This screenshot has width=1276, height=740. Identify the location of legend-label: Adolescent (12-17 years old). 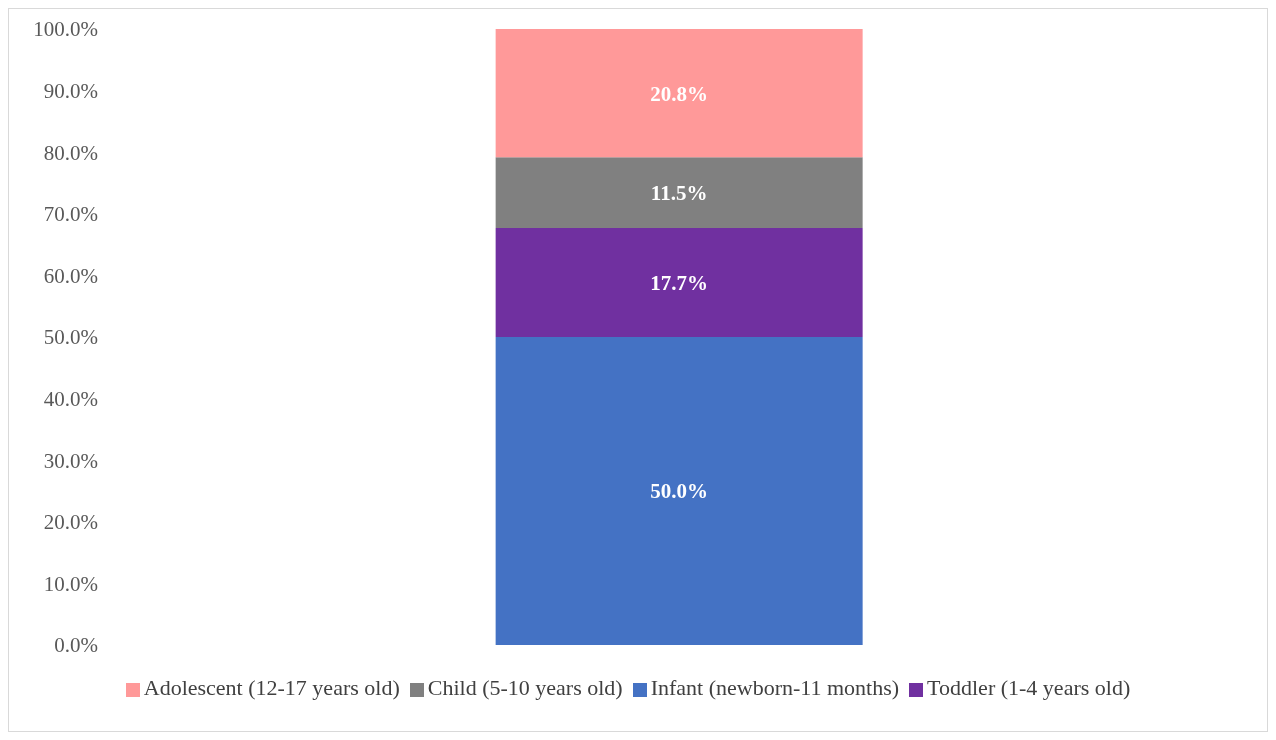
(271, 687).